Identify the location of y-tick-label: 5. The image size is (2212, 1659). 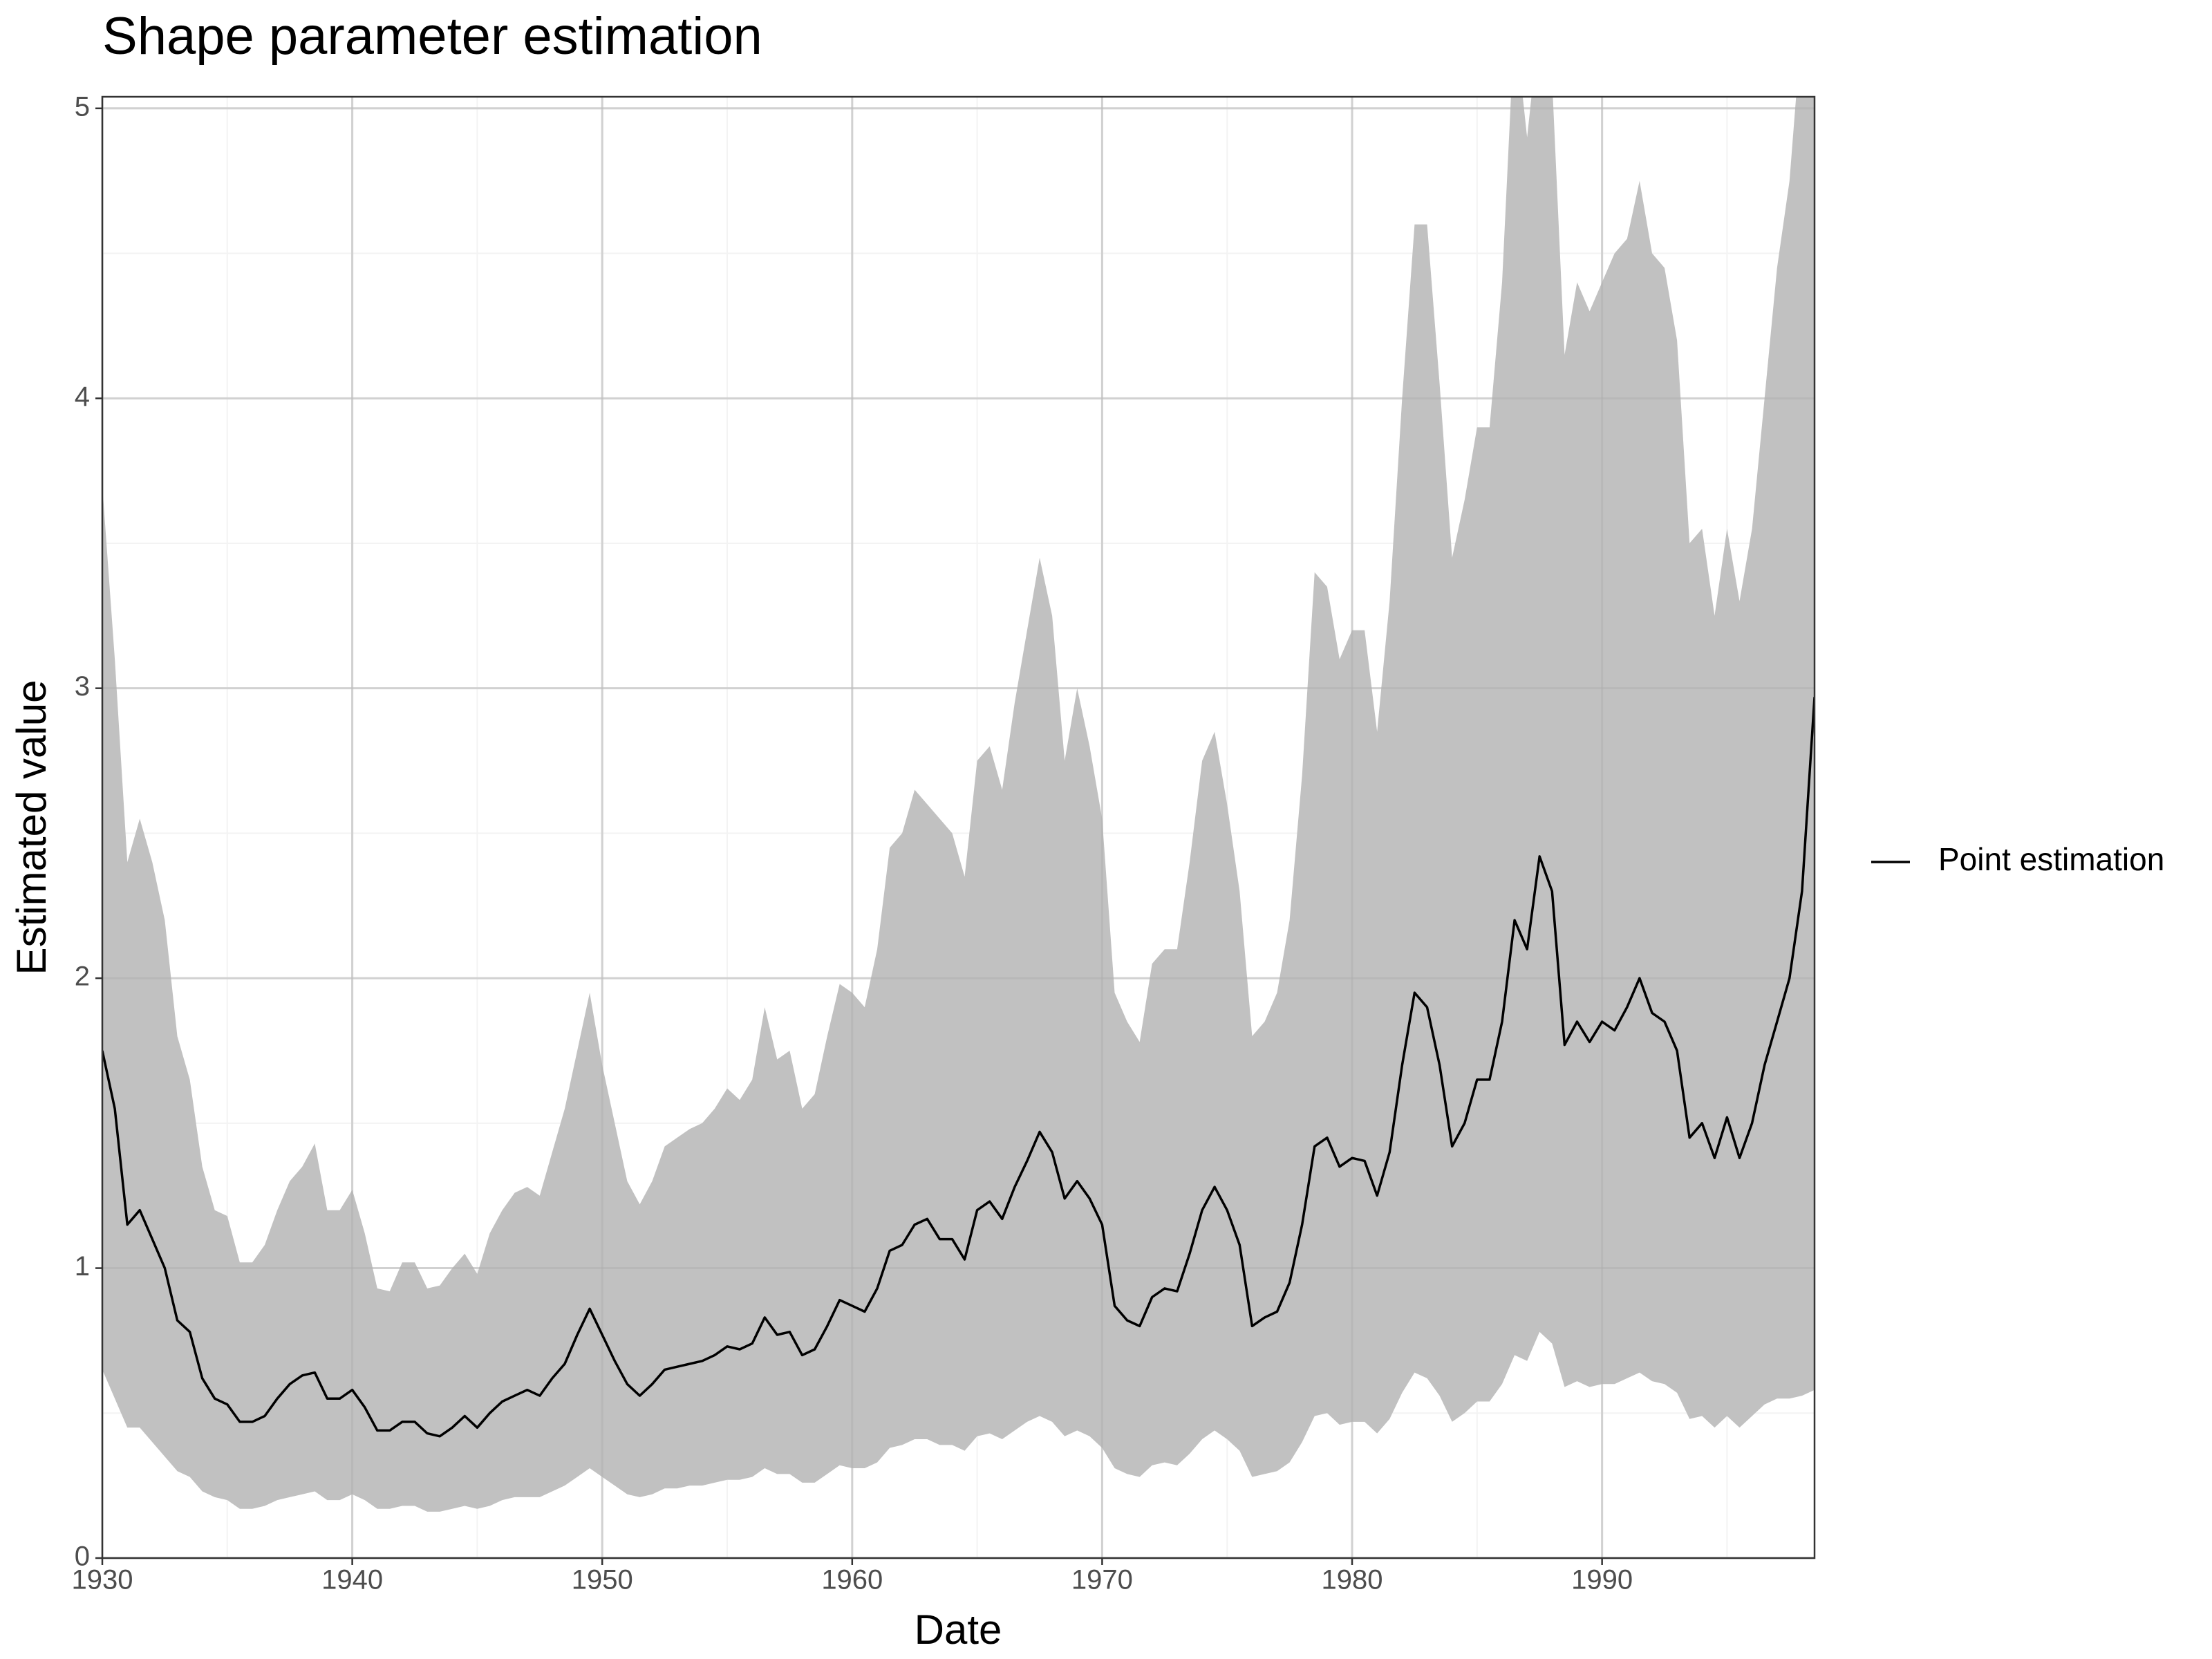
(82, 106).